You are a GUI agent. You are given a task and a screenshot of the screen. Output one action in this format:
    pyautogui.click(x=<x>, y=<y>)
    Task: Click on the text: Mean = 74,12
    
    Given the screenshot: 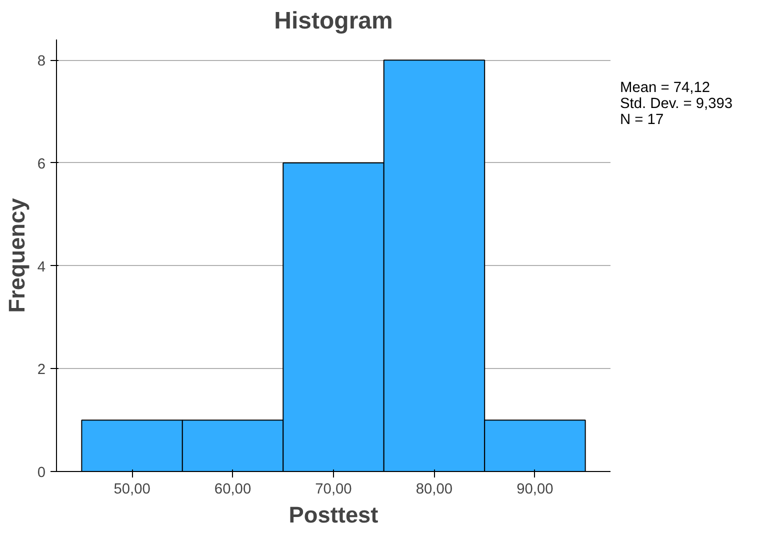 What is the action you would take?
    pyautogui.click(x=665, y=88)
    